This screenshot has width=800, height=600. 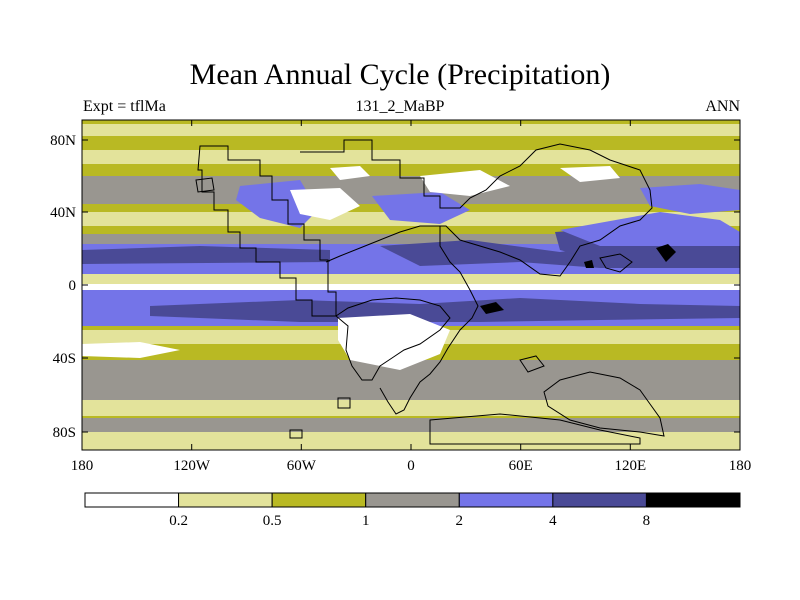 I want to click on outline-australia, so click(x=604, y=404).